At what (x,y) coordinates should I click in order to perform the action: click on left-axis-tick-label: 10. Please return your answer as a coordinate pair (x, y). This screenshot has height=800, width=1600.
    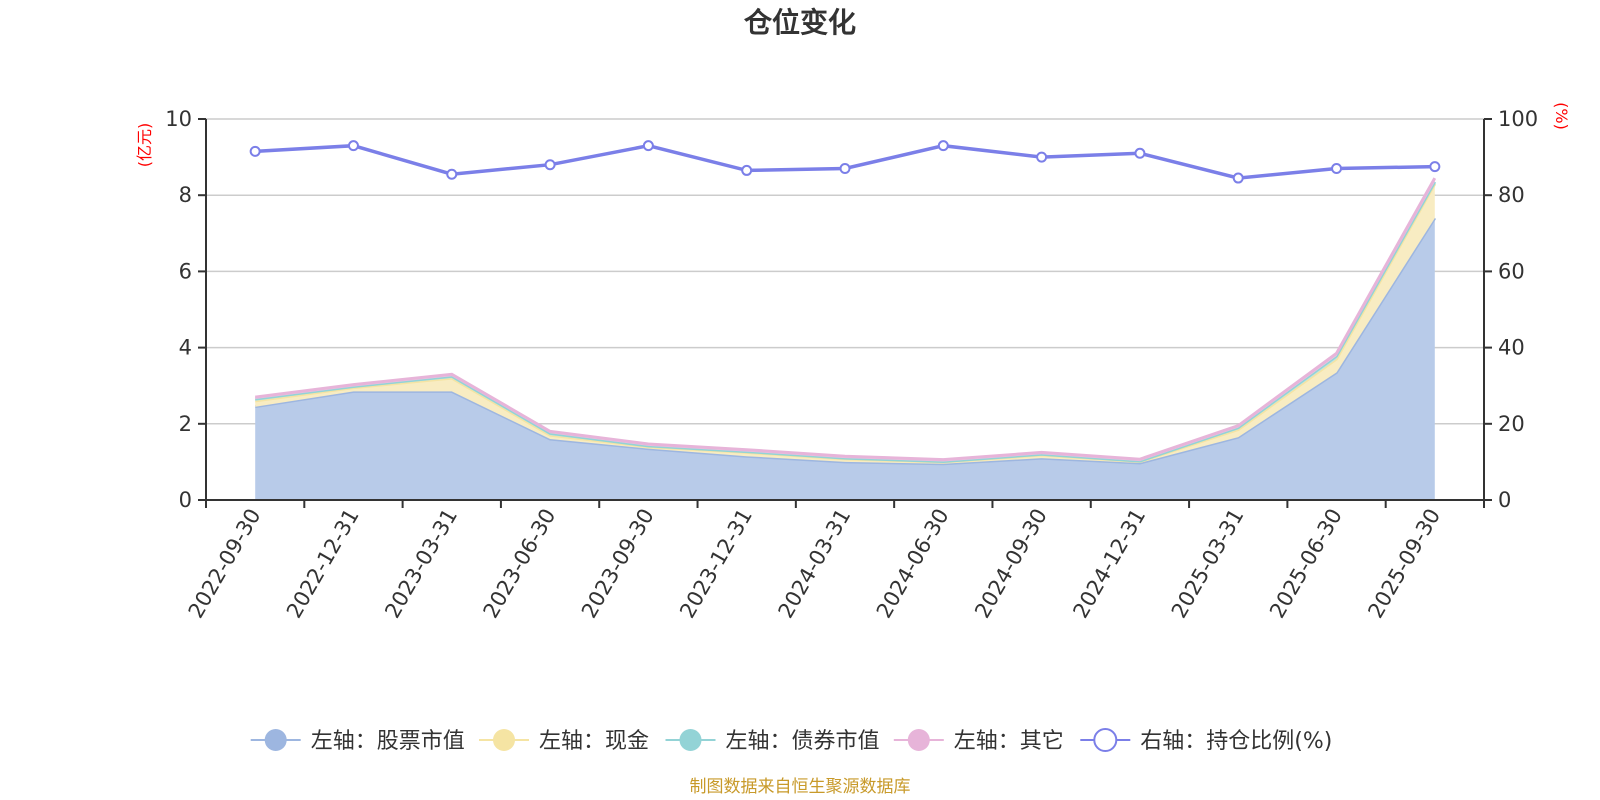
    Looking at the image, I should click on (178, 119).